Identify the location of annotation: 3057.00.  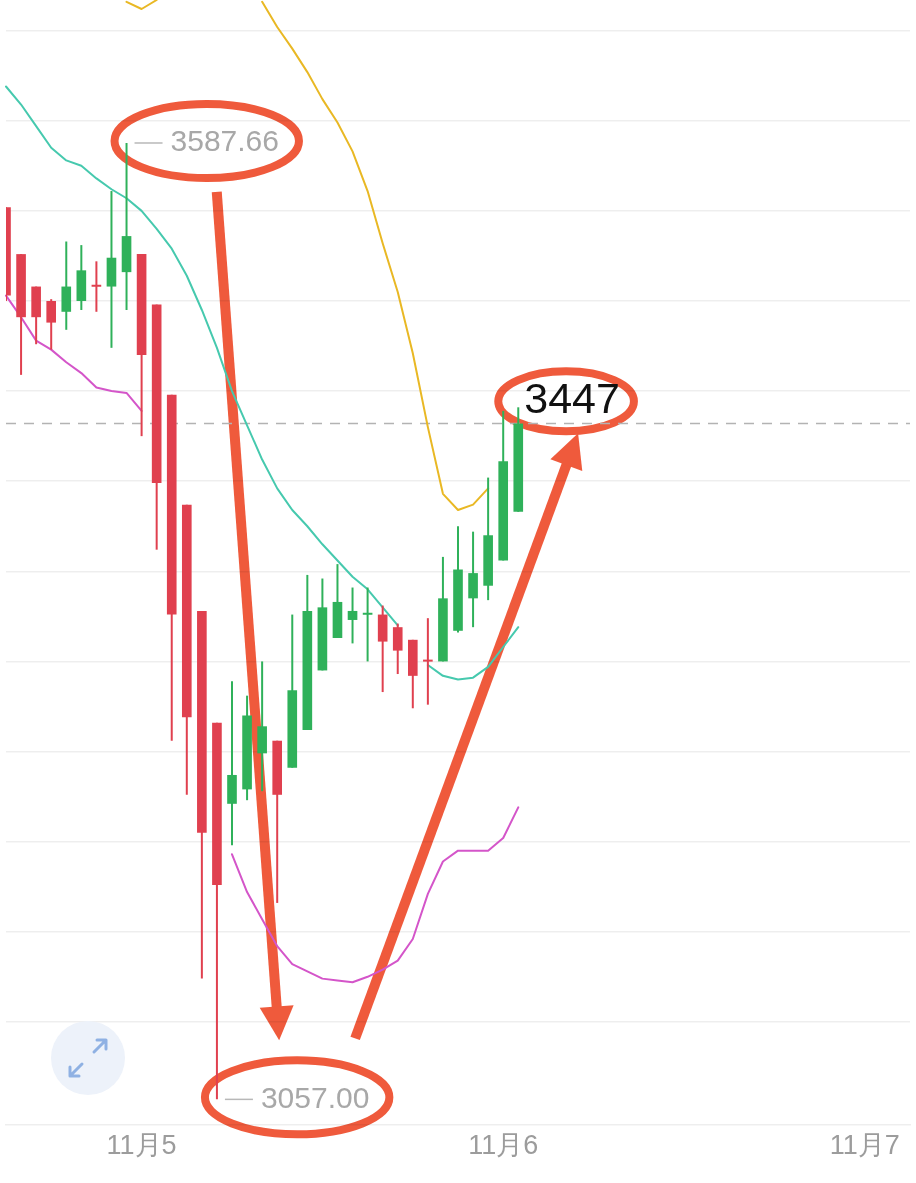
(315, 1097).